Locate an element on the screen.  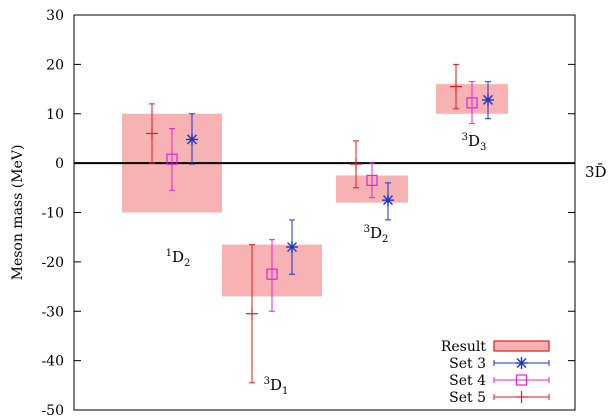
point-set-4-3D3 is located at coordinates (472, 103).